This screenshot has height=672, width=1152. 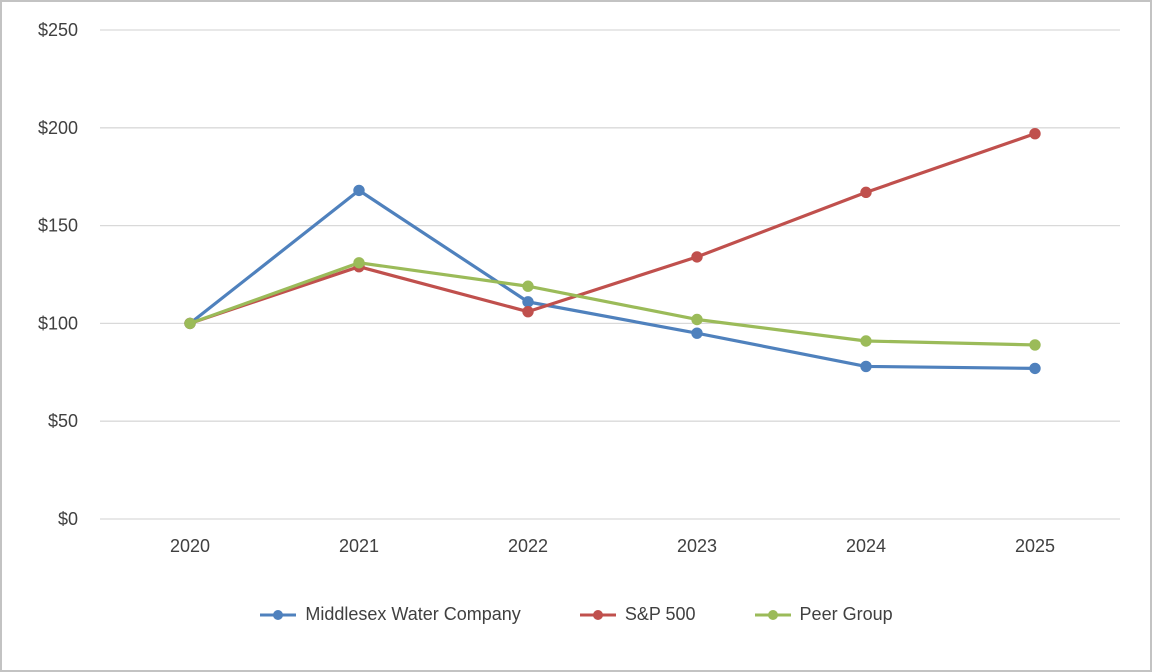 What do you see at coordinates (58, 30) in the screenshot?
I see `y-axis-tick-label: $250` at bounding box center [58, 30].